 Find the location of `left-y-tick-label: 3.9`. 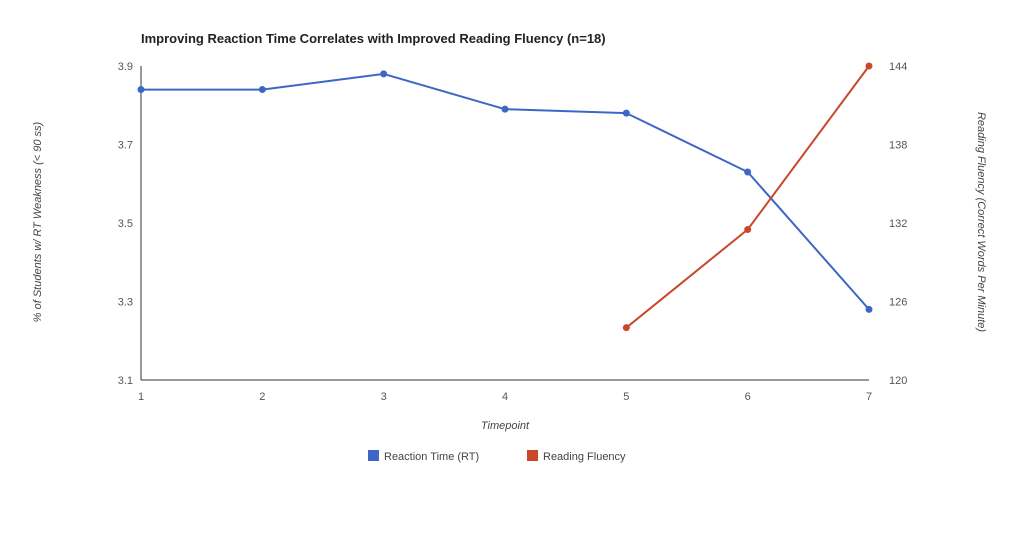

left-y-tick-label: 3.9 is located at coordinates (125, 67).